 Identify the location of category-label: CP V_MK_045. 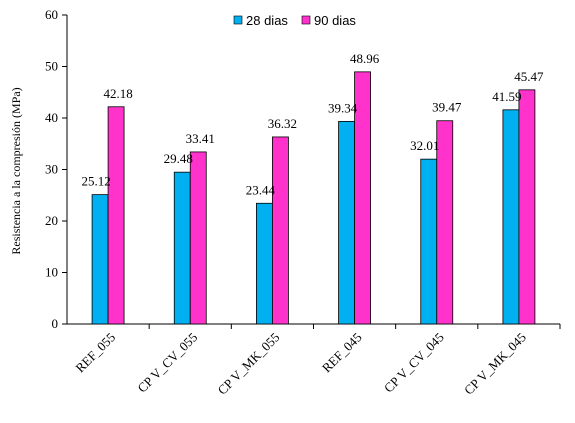
(495, 364).